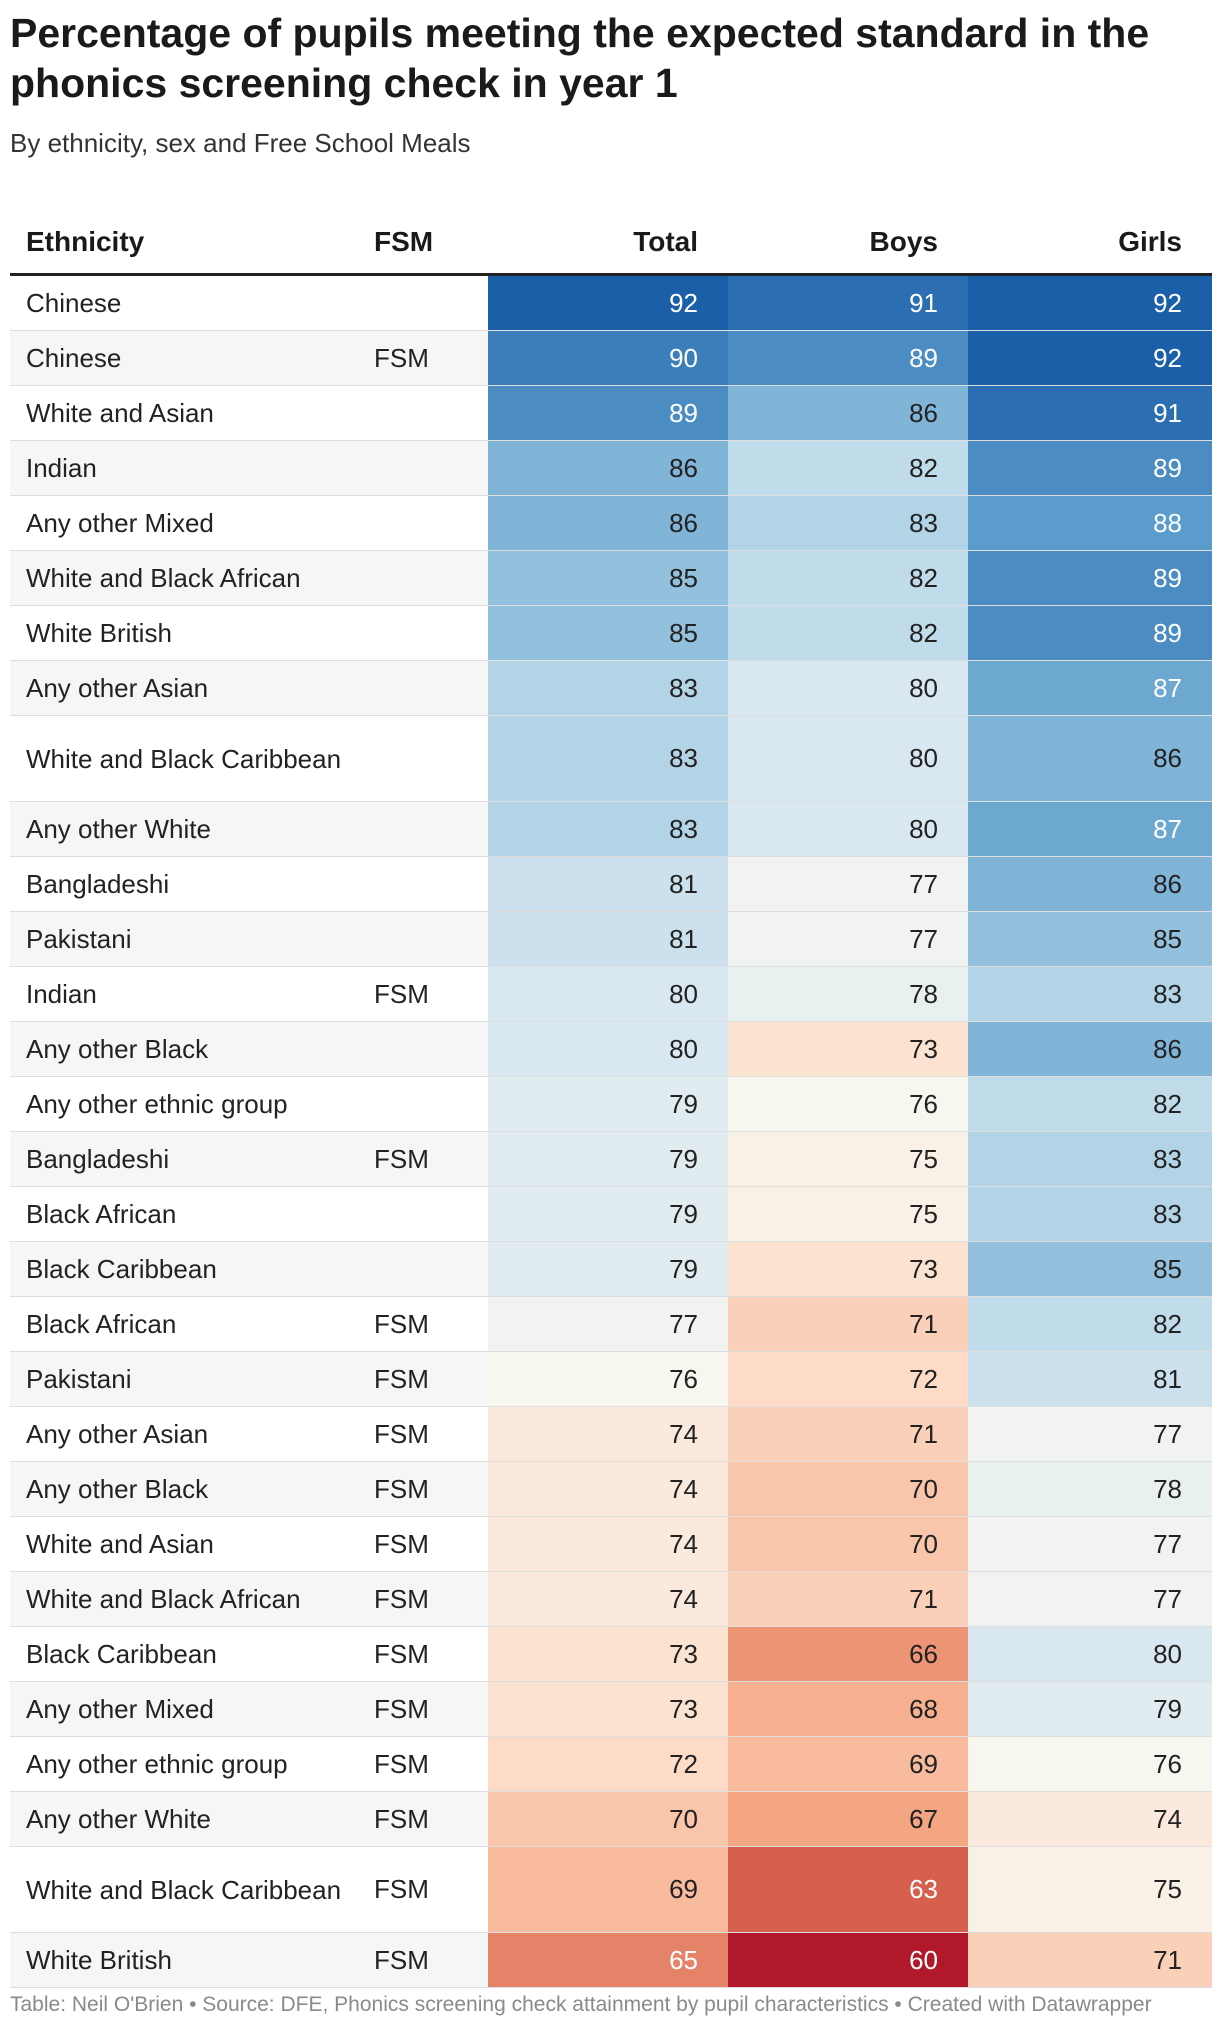  What do you see at coordinates (1090, 523) in the screenshot?
I see `cell-girls: 88` at bounding box center [1090, 523].